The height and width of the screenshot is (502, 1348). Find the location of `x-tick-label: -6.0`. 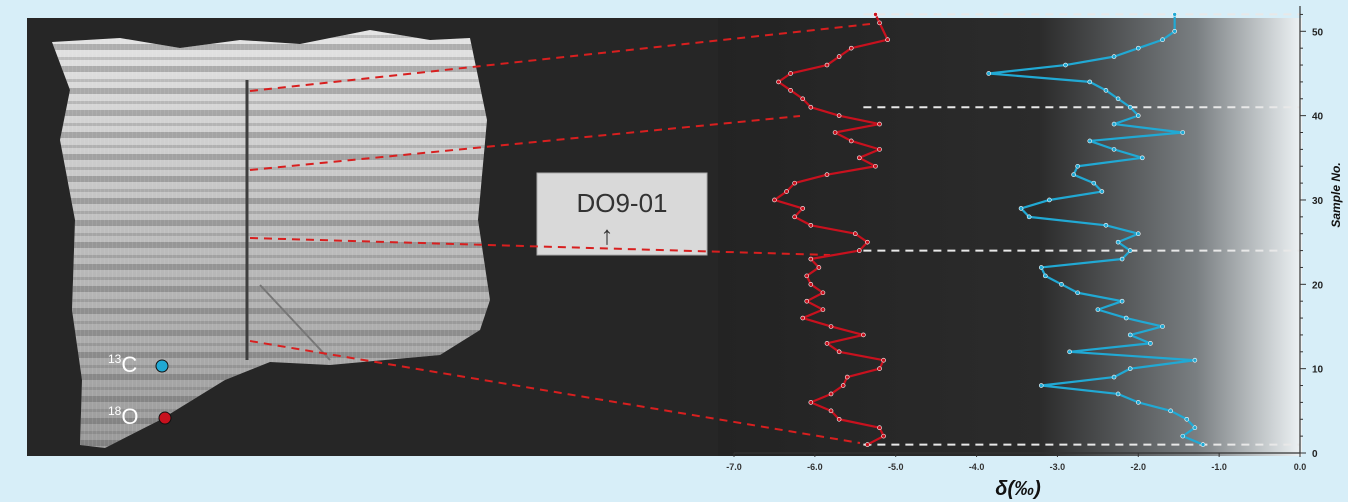

x-tick-label: -6.0 is located at coordinates (815, 467).